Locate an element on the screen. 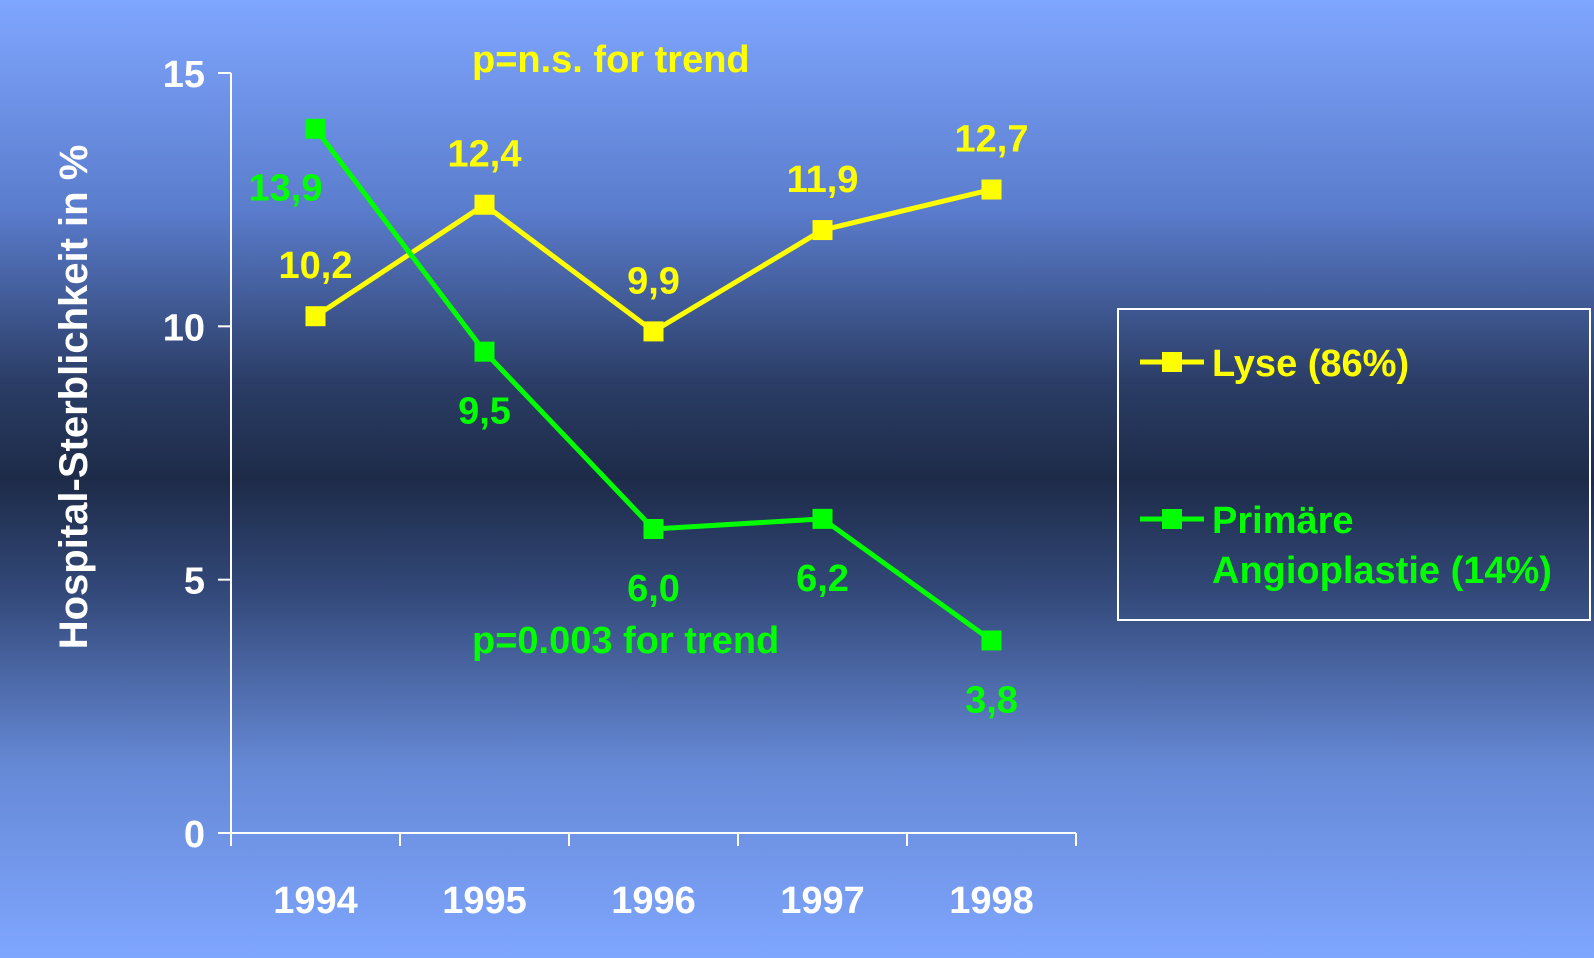 This screenshot has width=1594, height=958. legend-entry-lyse: Lyse (86%) is located at coordinates (1274, 364).